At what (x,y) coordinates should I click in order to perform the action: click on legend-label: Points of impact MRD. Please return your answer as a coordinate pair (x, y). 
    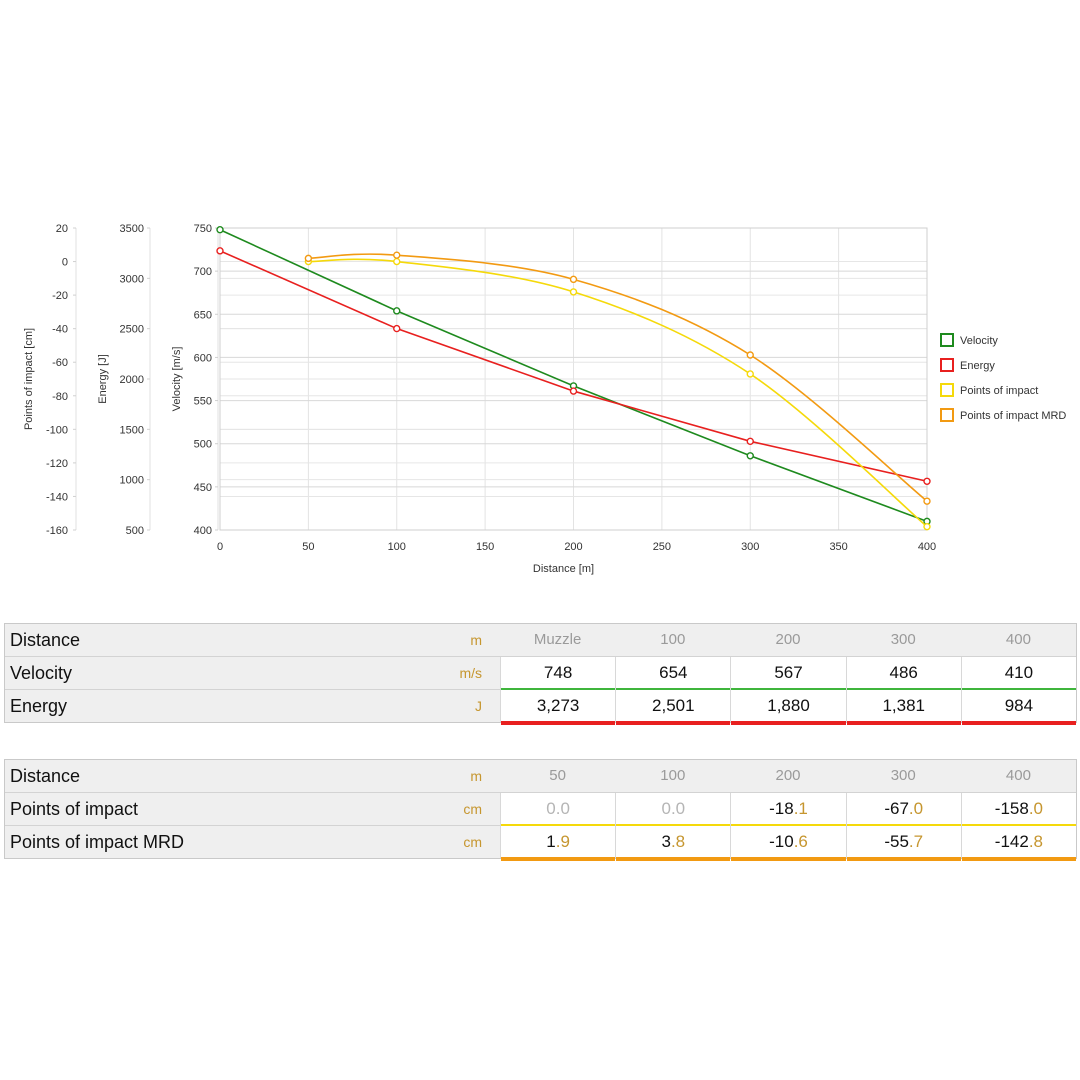
    Looking at the image, I should click on (1013, 416).